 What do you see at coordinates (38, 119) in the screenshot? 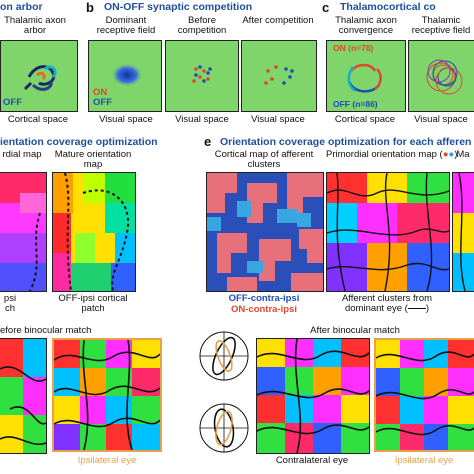
I see `panel-a-caption: Cortical space` at bounding box center [38, 119].